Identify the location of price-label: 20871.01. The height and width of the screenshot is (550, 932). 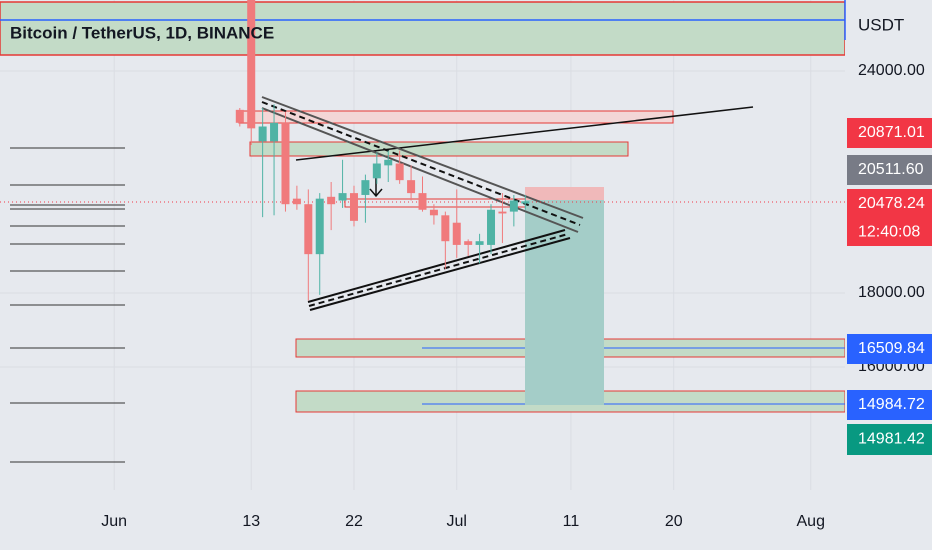
(891, 132).